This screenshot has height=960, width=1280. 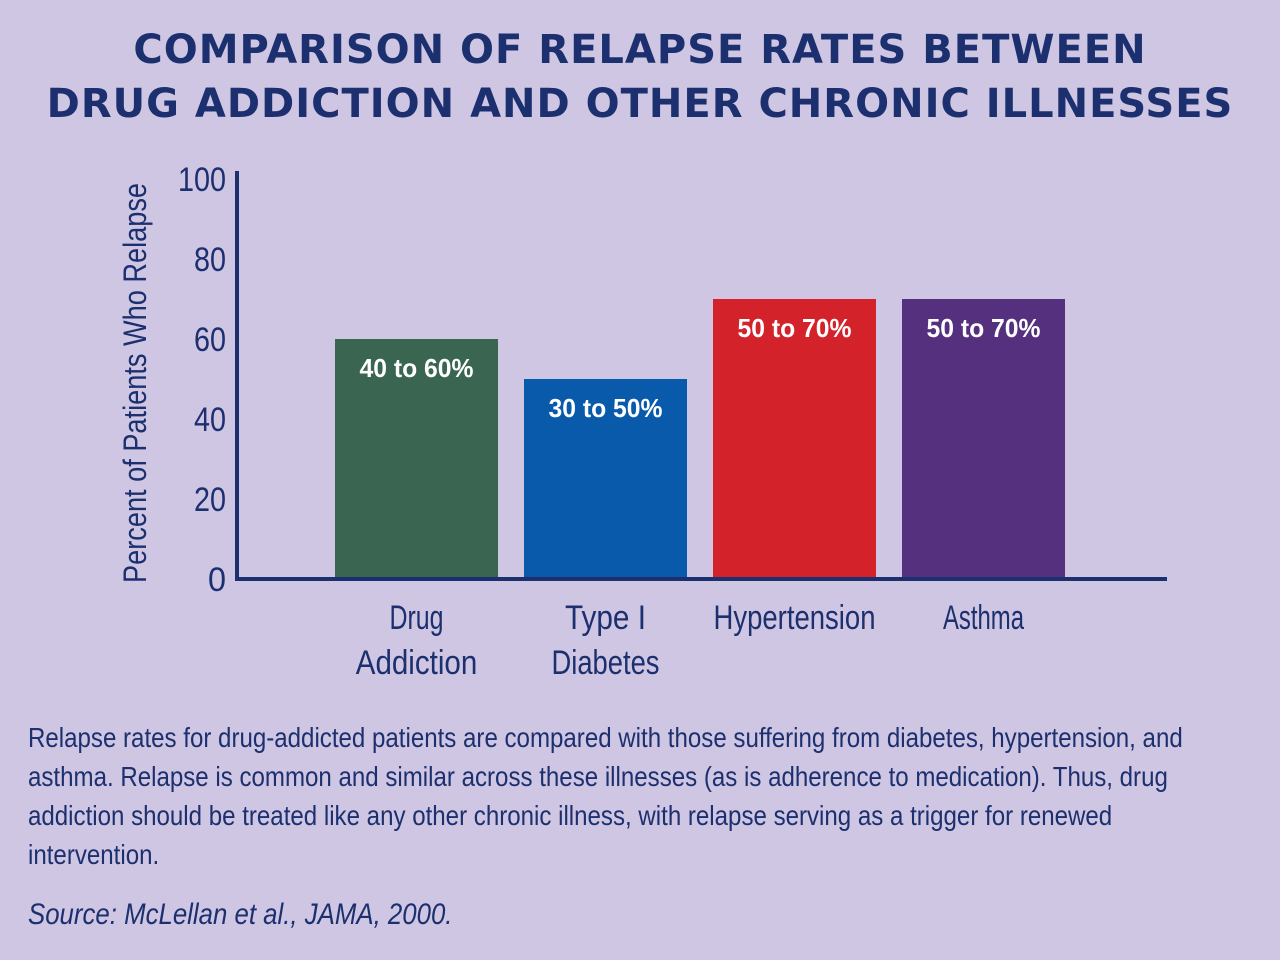 What do you see at coordinates (417, 368) in the screenshot?
I see `bar-data-label: 40 to 60%` at bounding box center [417, 368].